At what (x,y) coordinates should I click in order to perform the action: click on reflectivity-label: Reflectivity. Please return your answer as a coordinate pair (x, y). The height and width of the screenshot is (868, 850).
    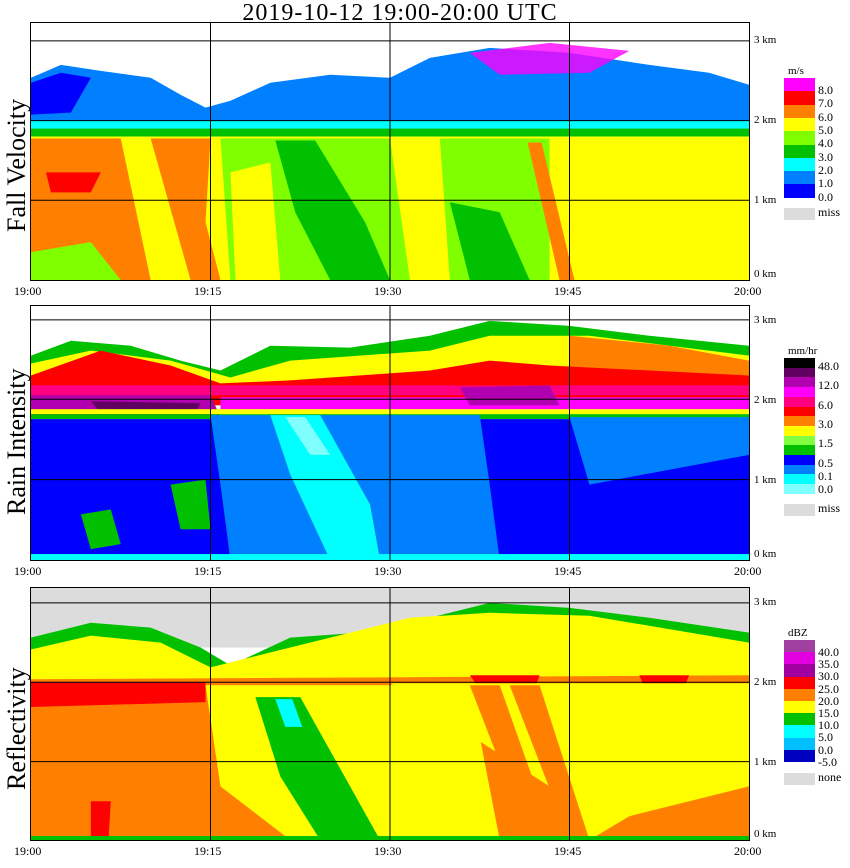
    Looking at the image, I should click on (16, 728).